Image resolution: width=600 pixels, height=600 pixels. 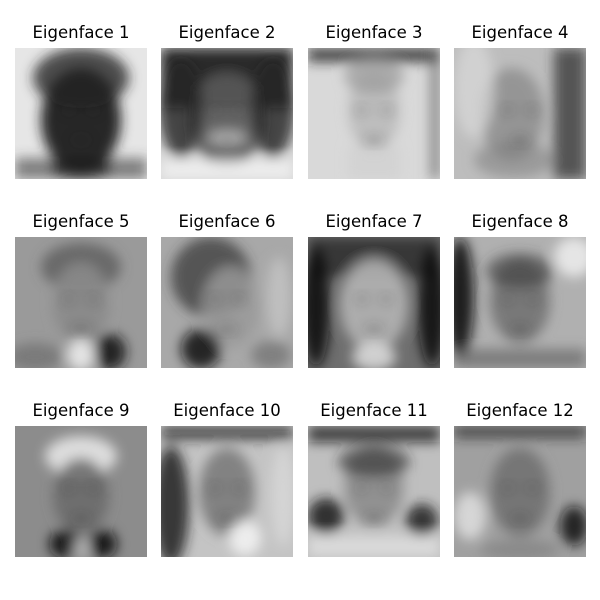 I want to click on panel-title: Eigenface 7, so click(x=374, y=221).